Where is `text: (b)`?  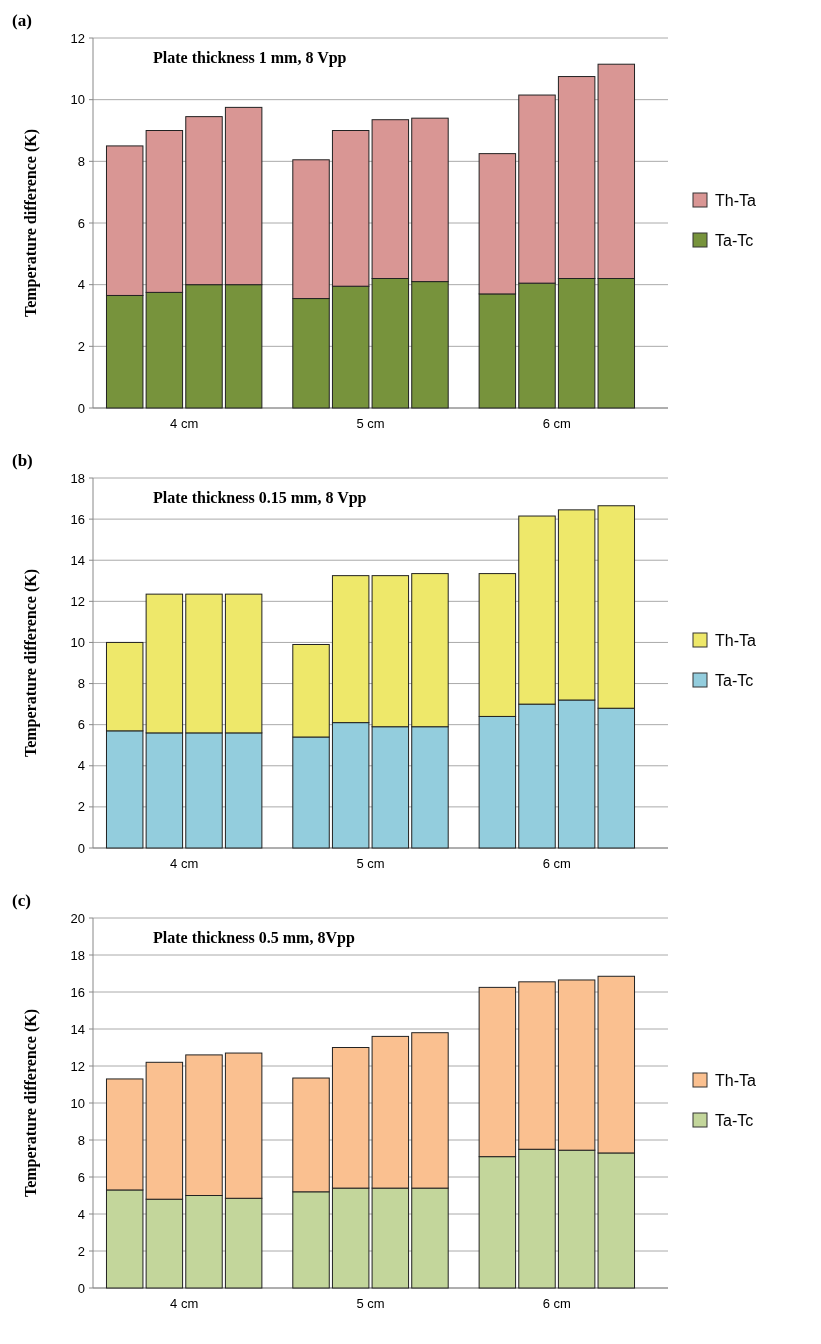 text: (b) is located at coordinates (22, 460).